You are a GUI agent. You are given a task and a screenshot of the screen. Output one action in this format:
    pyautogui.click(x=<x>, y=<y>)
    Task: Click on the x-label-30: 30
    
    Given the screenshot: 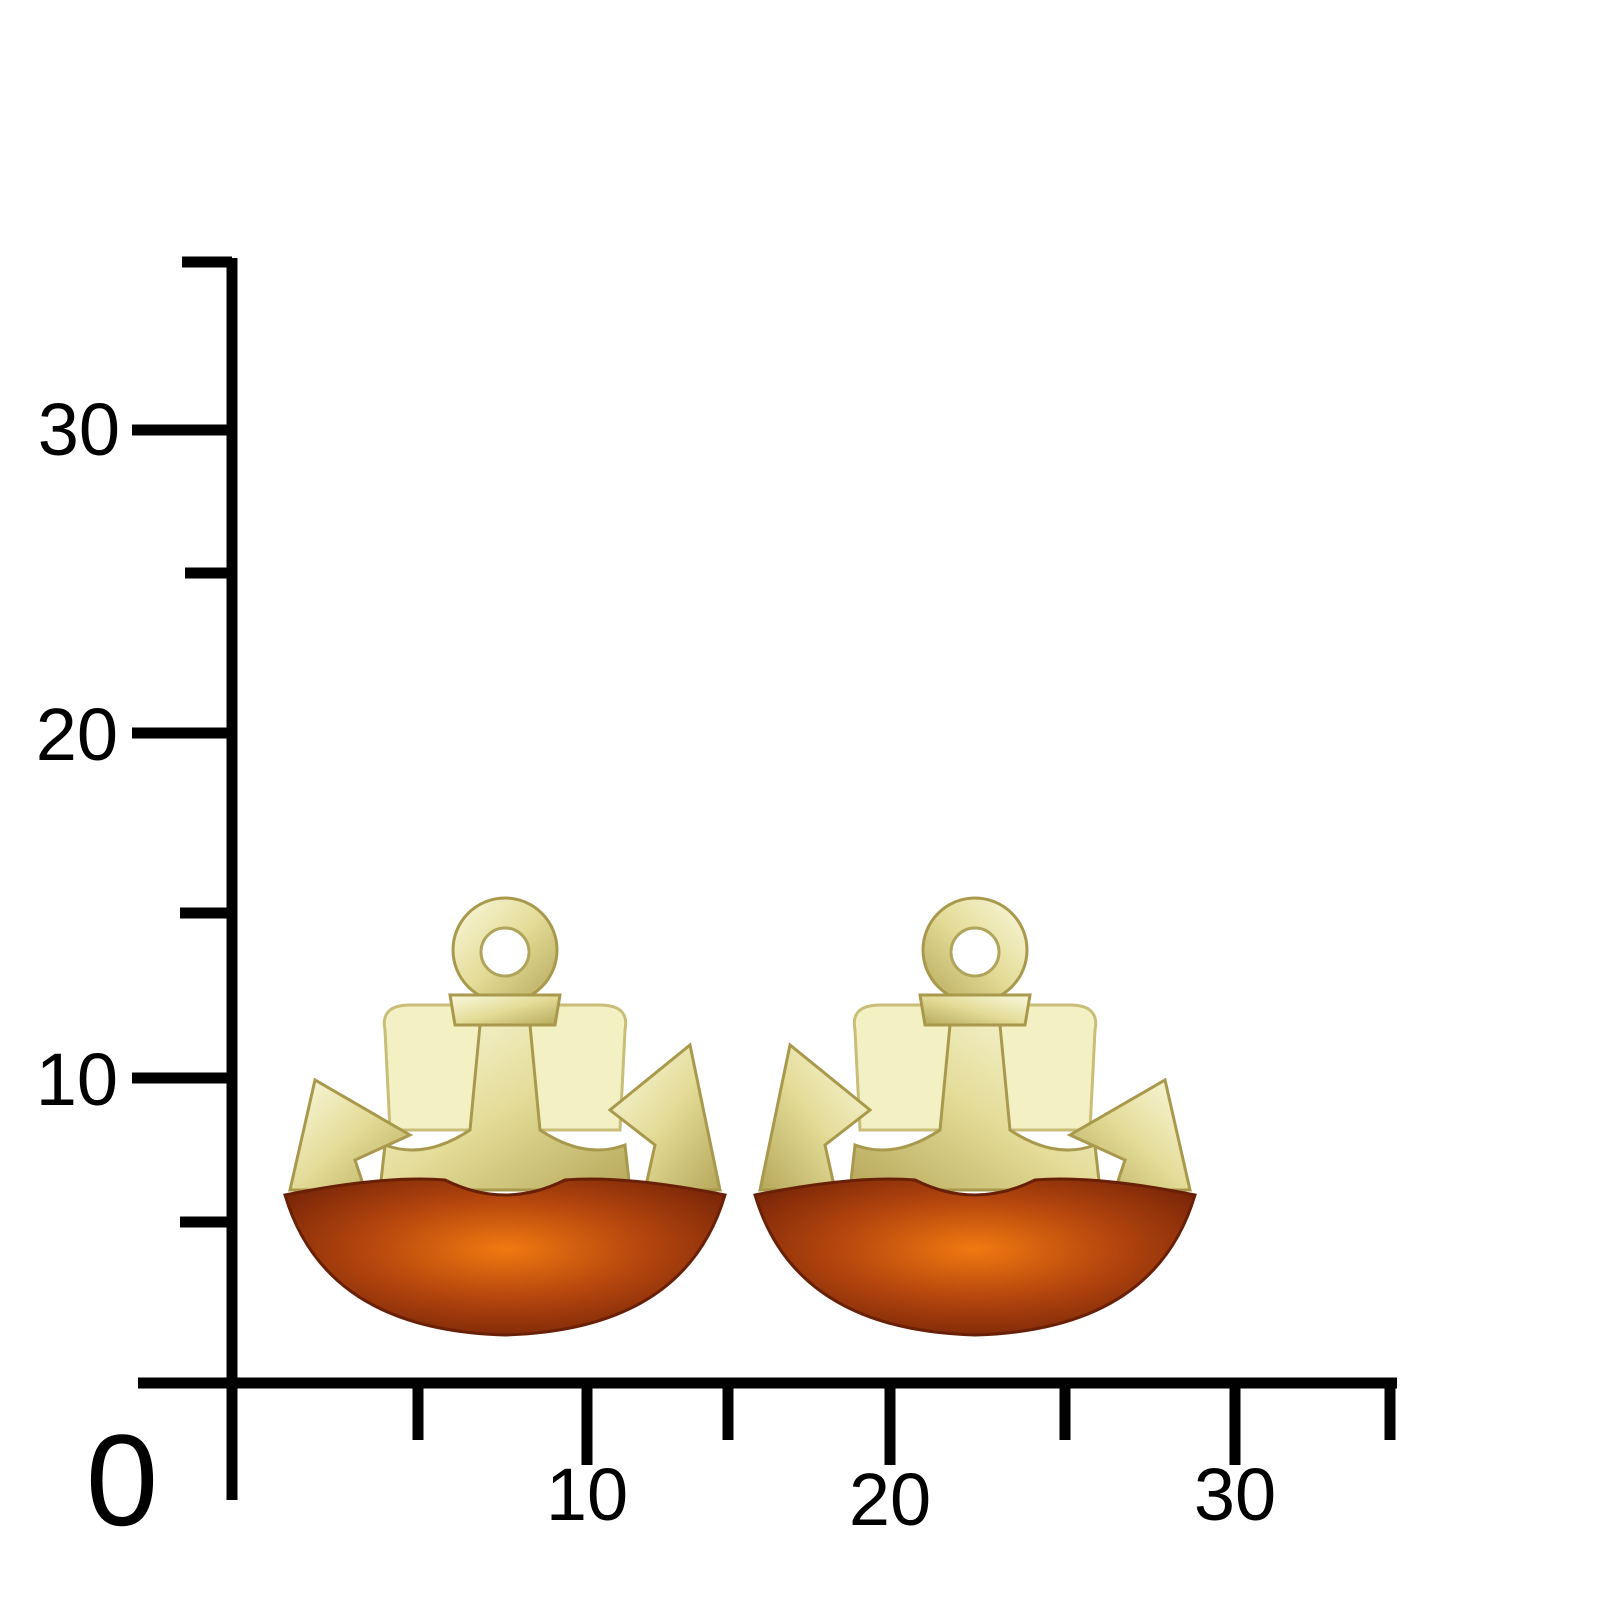 What is the action you would take?
    pyautogui.click(x=1235, y=1494)
    